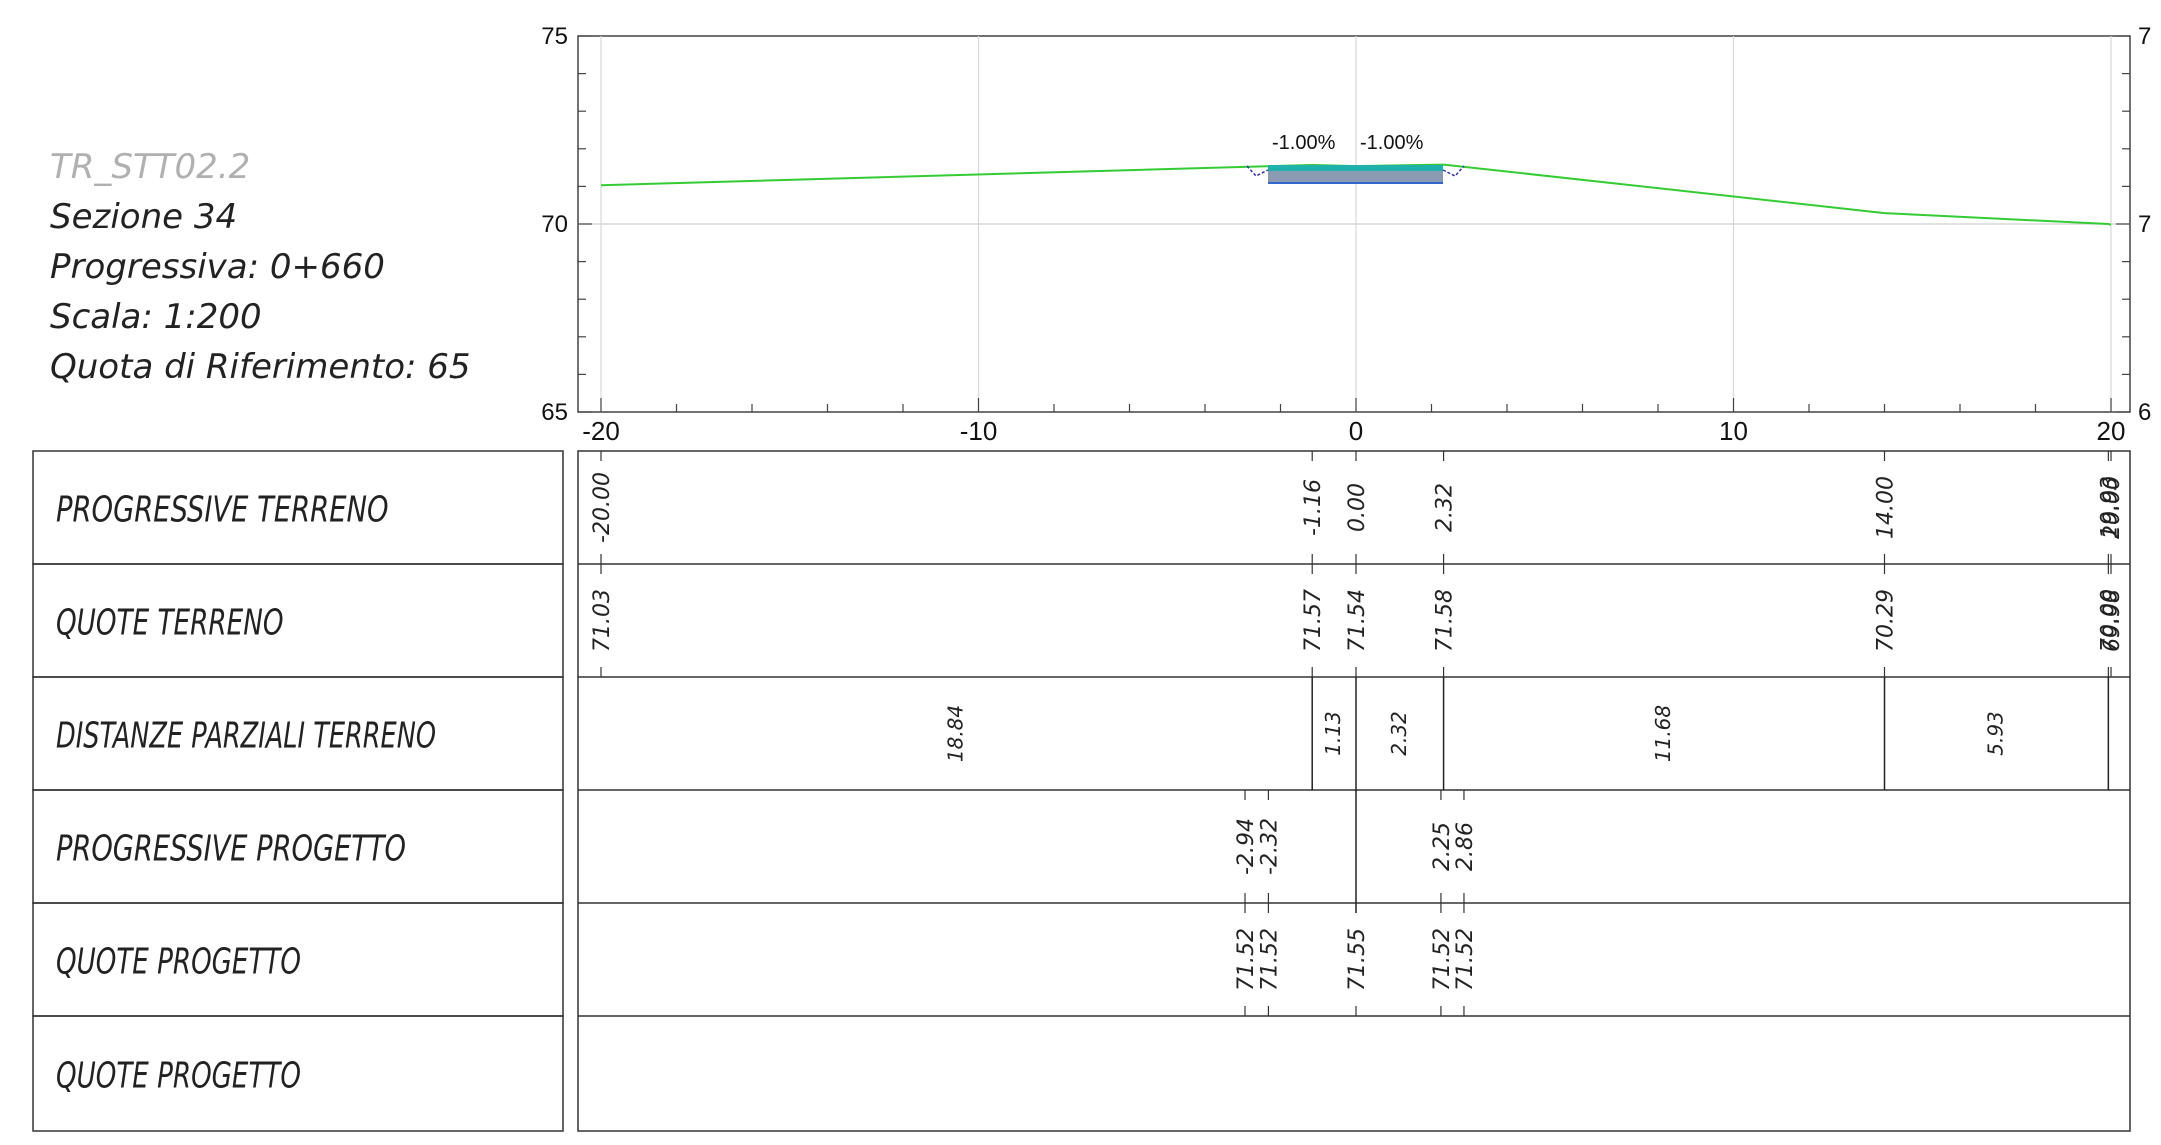  Describe the element at coordinates (1304, 143) in the screenshot. I see `slope-label-left: -1.00%` at that location.